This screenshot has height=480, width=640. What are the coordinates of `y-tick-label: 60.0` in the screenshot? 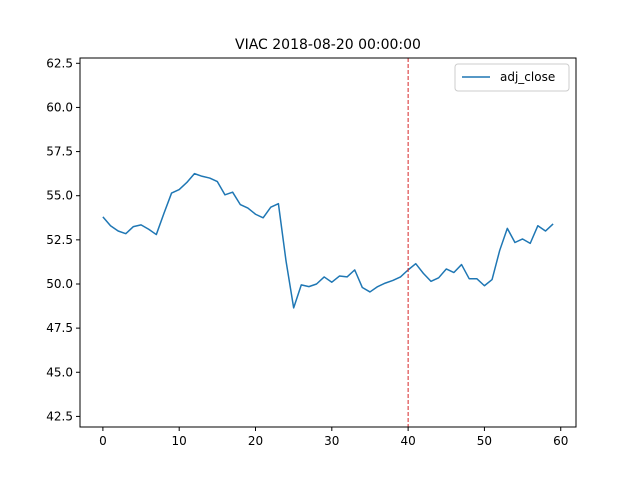 It's located at (59, 107).